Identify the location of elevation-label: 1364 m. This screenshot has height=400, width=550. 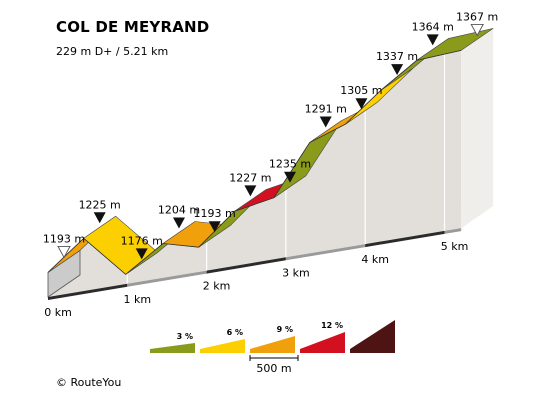
(433, 26).